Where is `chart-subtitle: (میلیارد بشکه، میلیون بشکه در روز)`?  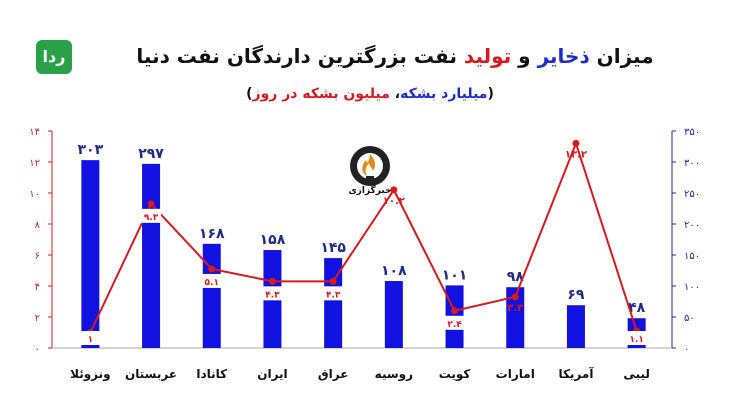
chart-subtitle: (میلیارد بشکه، میلیون بشکه در روز) is located at coordinates (370, 94).